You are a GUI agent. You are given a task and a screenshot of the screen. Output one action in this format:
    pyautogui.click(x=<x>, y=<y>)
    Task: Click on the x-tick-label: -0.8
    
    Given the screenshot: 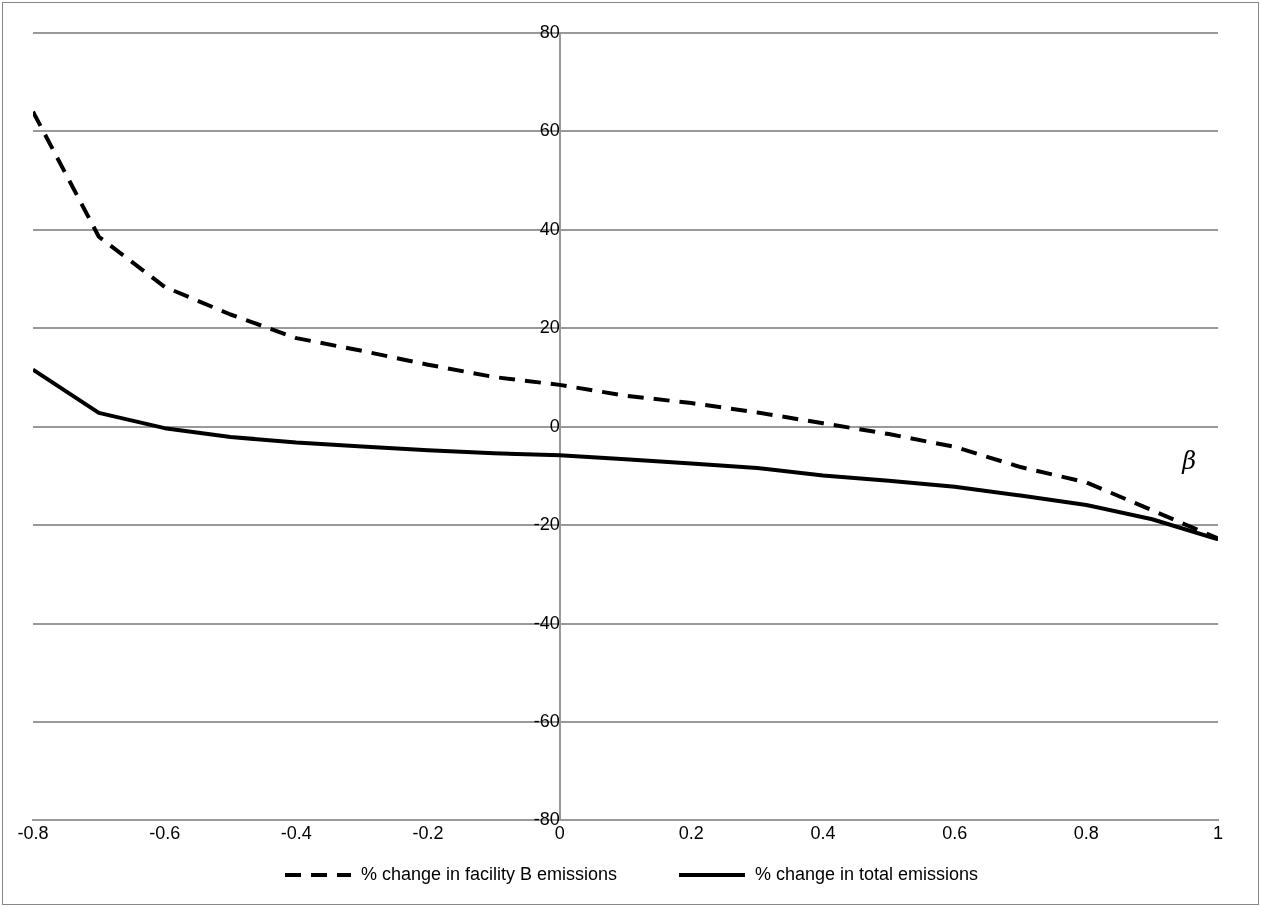 What is the action you would take?
    pyautogui.click(x=33, y=833)
    